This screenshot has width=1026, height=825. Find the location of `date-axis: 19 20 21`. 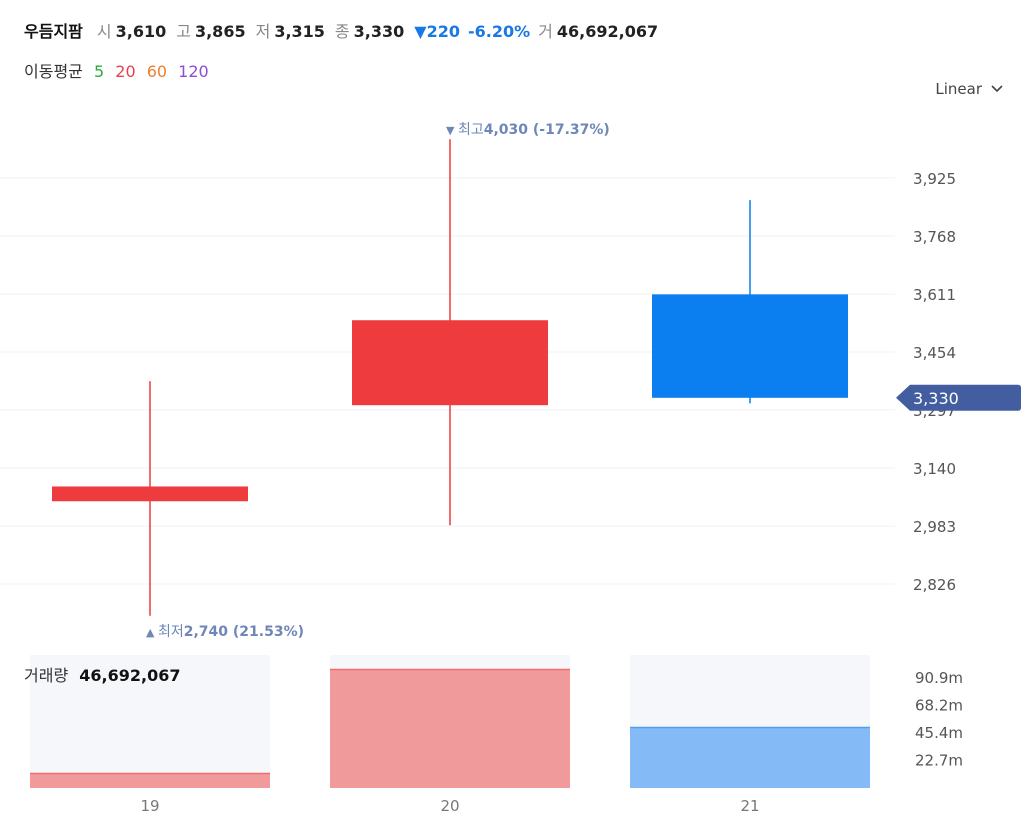

date-axis: 19 20 21 is located at coordinates (449, 806).